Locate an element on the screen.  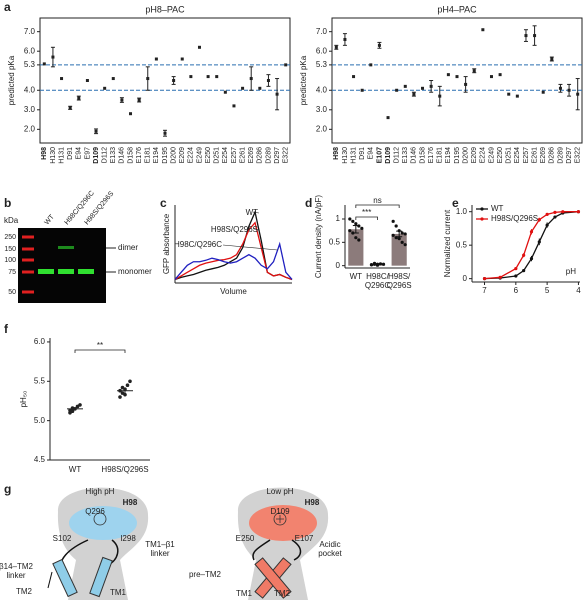
diagram-label: I298 is located at coordinates (128, 538).